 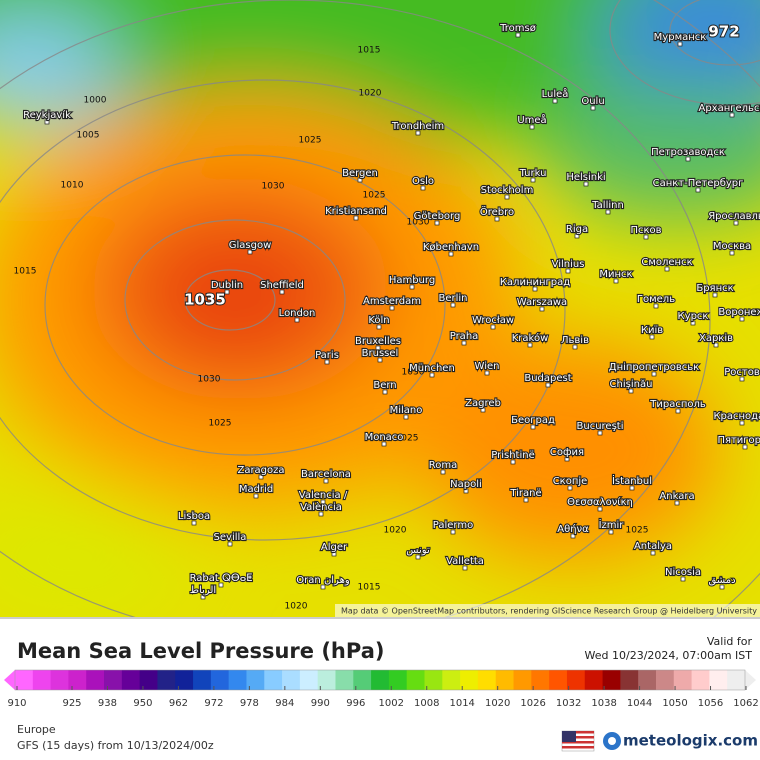 I want to click on city-label: Wrocław, so click(x=493, y=320).